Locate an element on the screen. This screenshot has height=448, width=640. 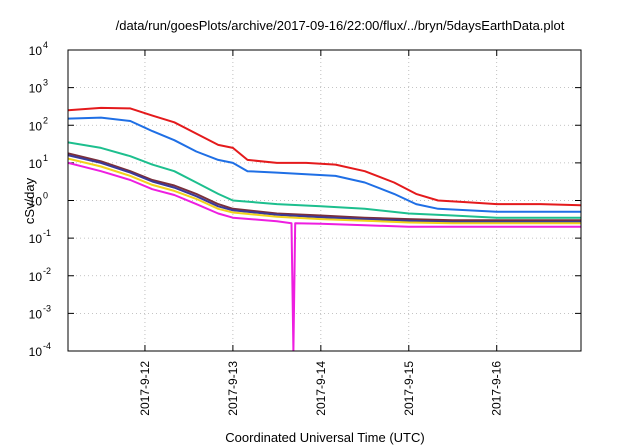
y-tick-exponent: 2 is located at coordinates (45, 120).